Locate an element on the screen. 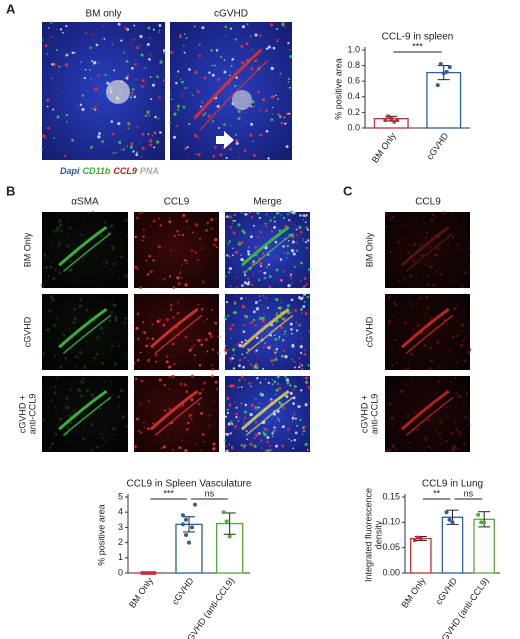  pna-cluster is located at coordinates (242, 100).